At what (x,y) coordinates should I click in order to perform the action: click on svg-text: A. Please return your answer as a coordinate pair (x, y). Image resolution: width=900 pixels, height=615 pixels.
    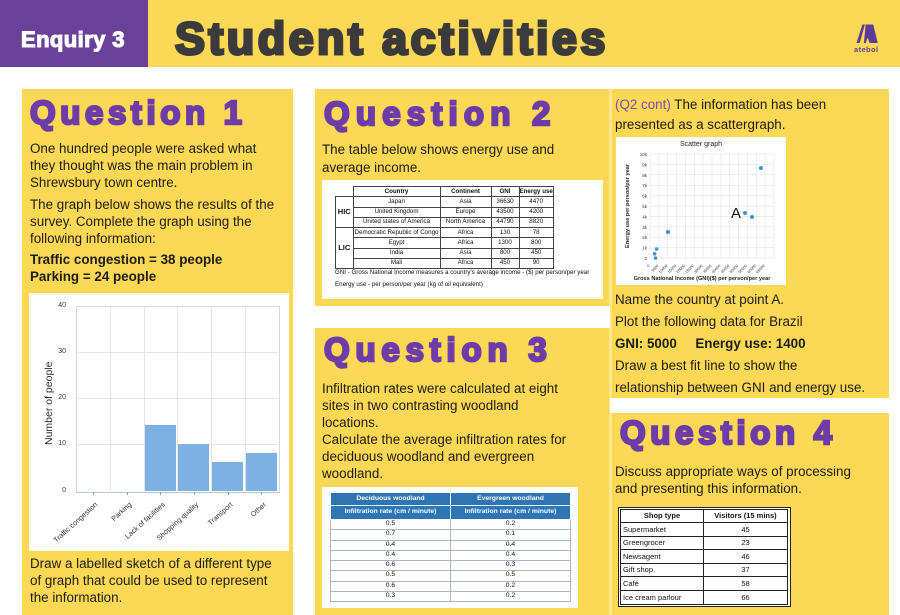
    Looking at the image, I should click on (736, 213).